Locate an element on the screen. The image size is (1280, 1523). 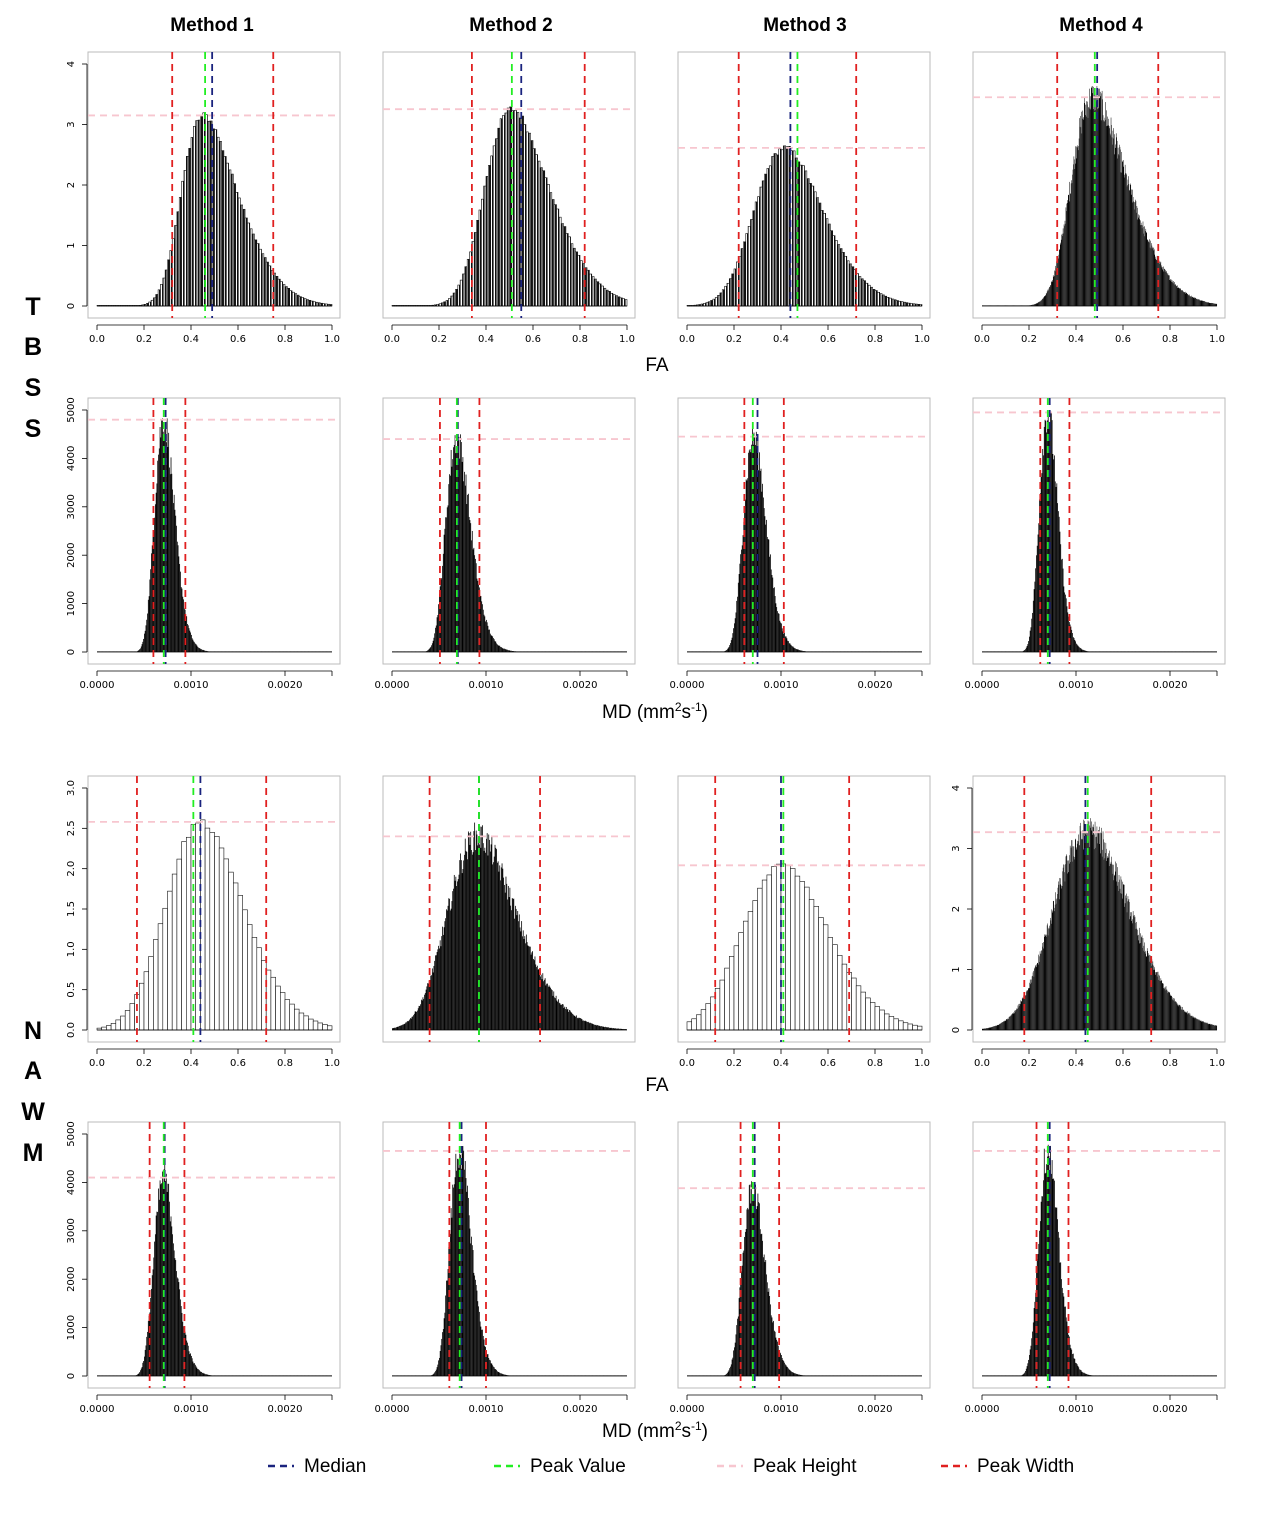
x-tick-label: 0.0 is located at coordinates (97, 339).